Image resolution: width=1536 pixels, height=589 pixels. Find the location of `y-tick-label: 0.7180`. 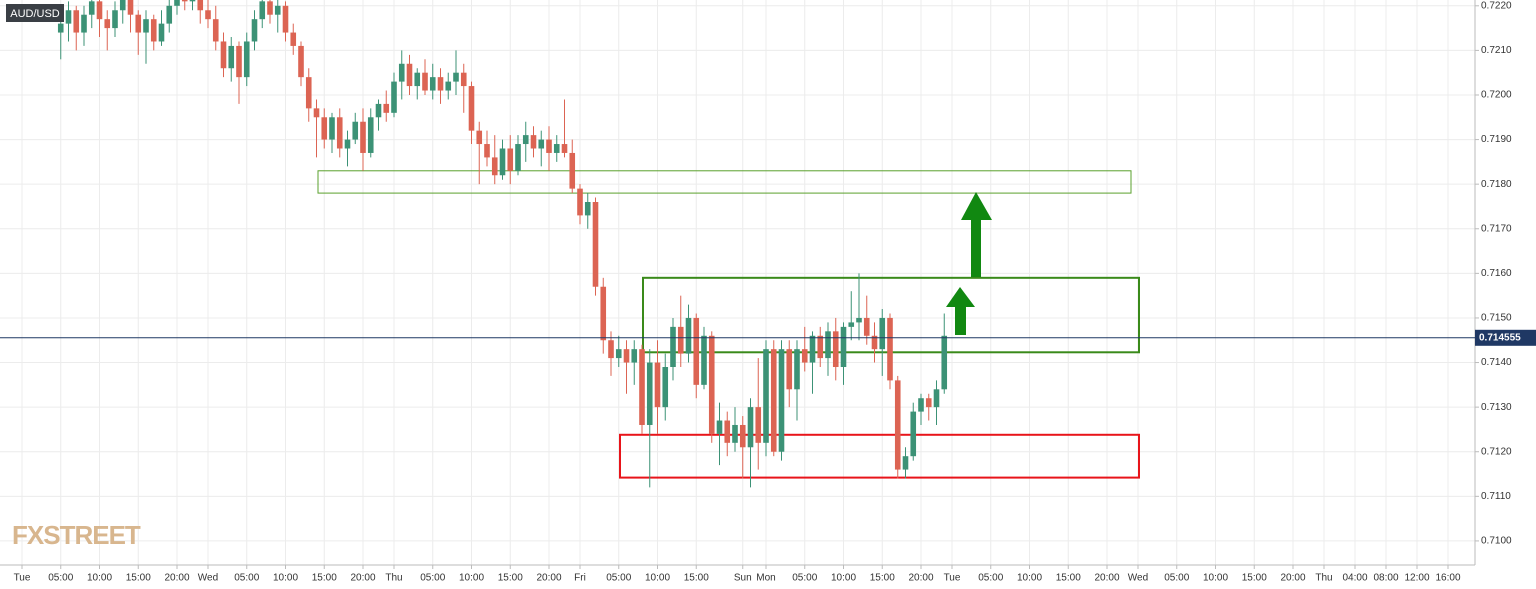

y-tick-label: 0.7180 is located at coordinates (1496, 184).